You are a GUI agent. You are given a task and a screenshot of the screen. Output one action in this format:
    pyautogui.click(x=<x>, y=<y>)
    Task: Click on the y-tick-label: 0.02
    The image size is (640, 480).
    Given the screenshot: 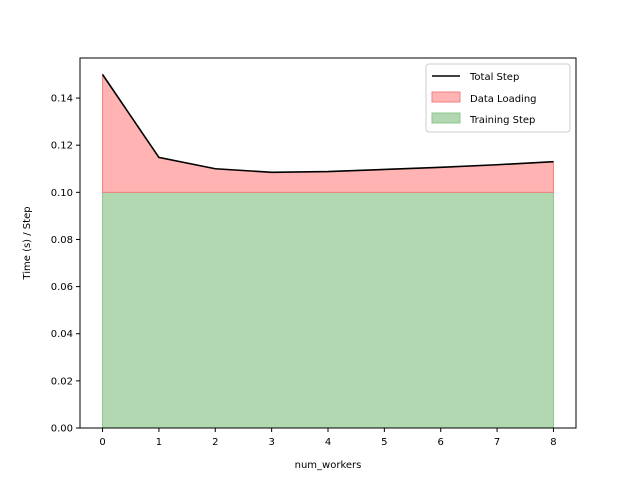 What is the action you would take?
    pyautogui.click(x=62, y=381)
    